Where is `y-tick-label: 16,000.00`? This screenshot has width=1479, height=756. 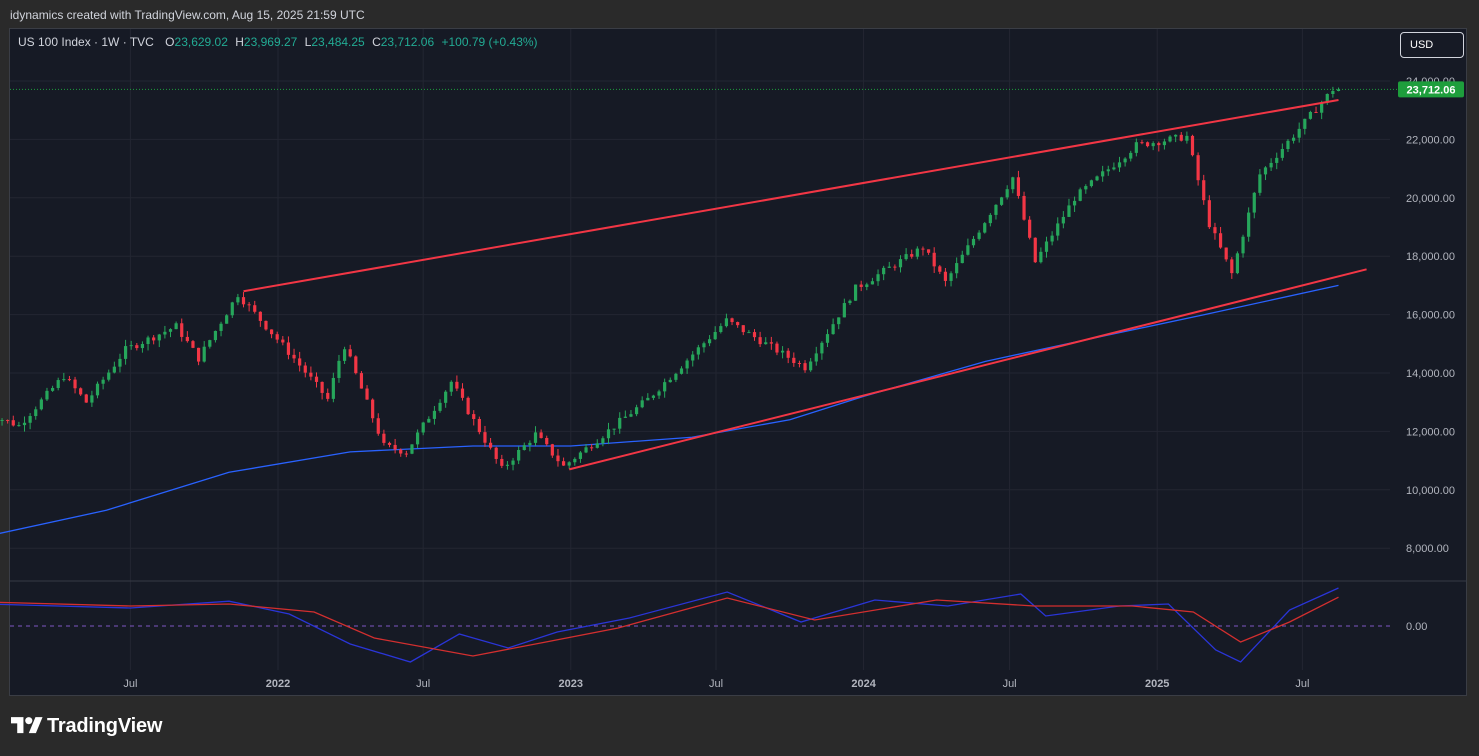 y-tick-label: 16,000.00 is located at coordinates (1430, 316).